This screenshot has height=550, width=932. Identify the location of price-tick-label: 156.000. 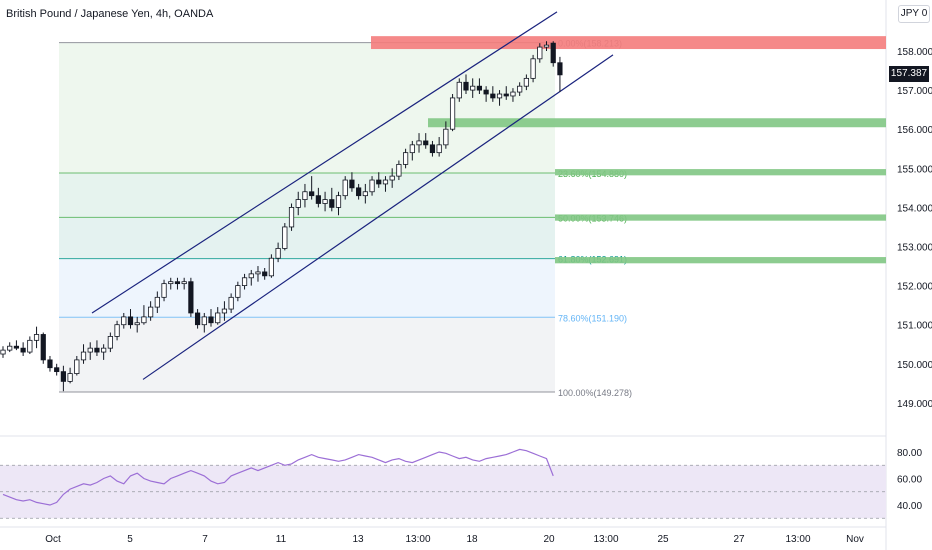
(914, 130).